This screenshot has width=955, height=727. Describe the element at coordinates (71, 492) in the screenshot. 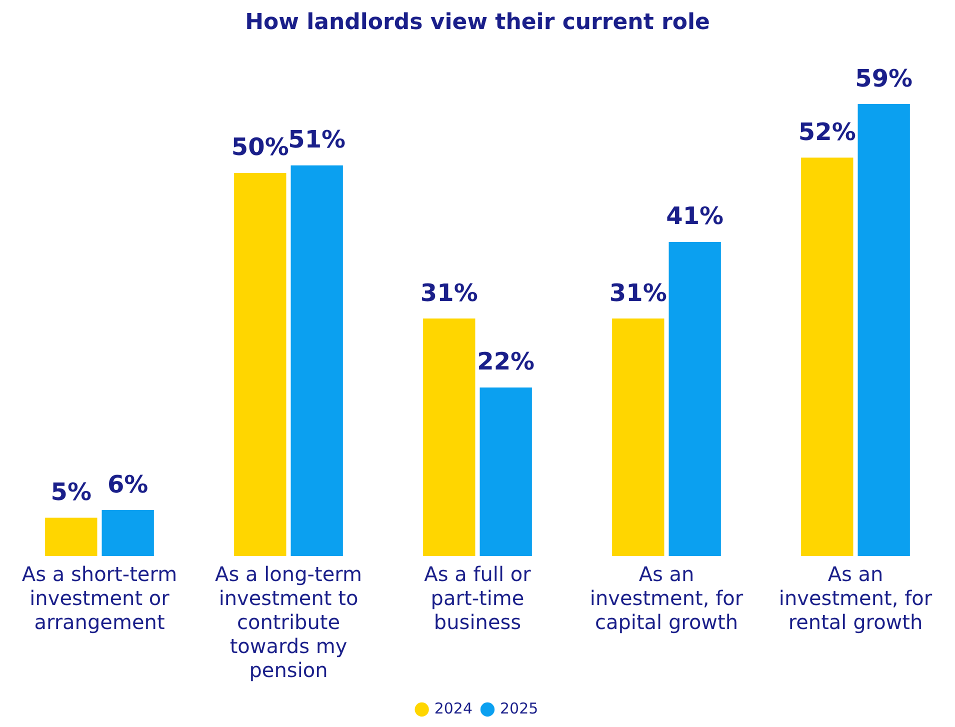

I see `data-label: 5%` at that location.